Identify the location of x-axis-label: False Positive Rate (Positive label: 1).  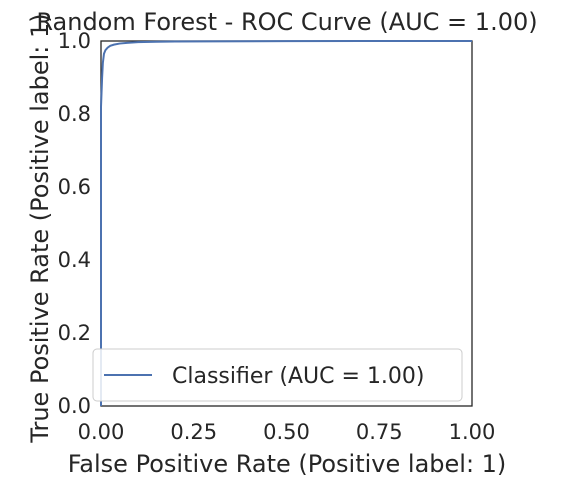
(287, 464).